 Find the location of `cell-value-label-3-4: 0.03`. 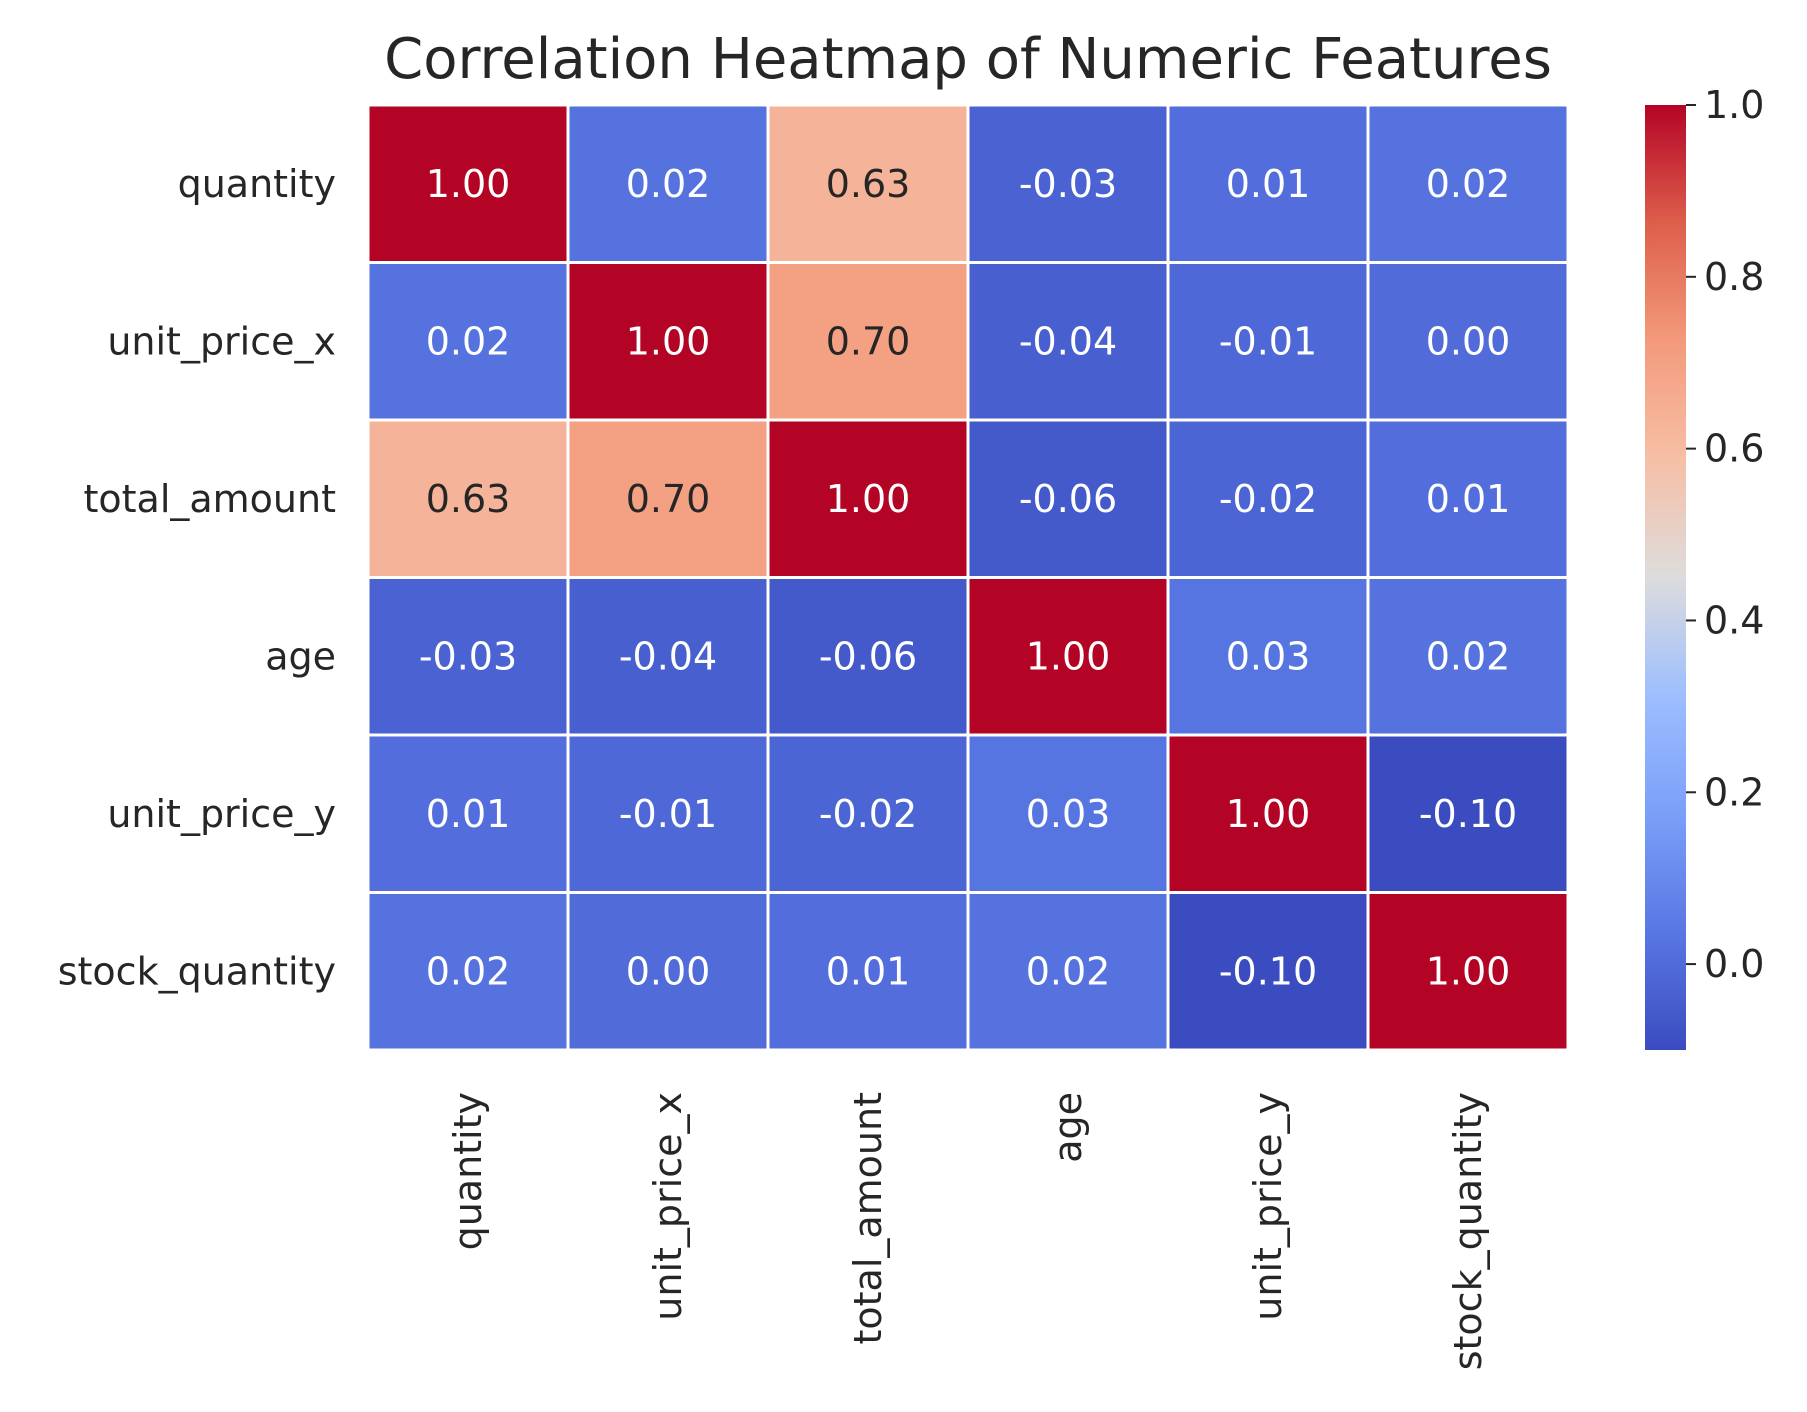

cell-value-label-3-4: 0.03 is located at coordinates (1268, 656).